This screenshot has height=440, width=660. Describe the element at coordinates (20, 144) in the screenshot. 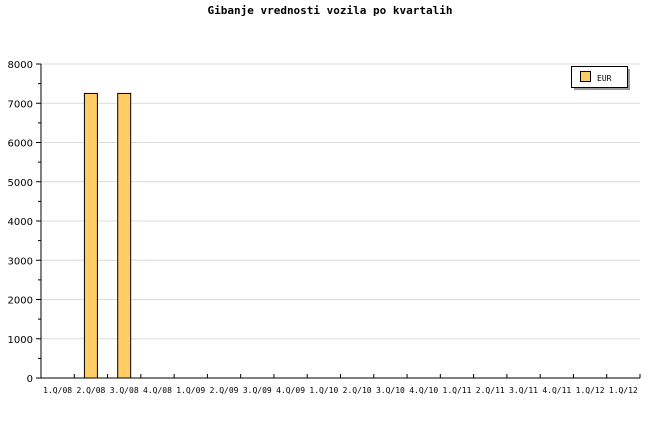

I see `y-tick-label: 6000` at that location.